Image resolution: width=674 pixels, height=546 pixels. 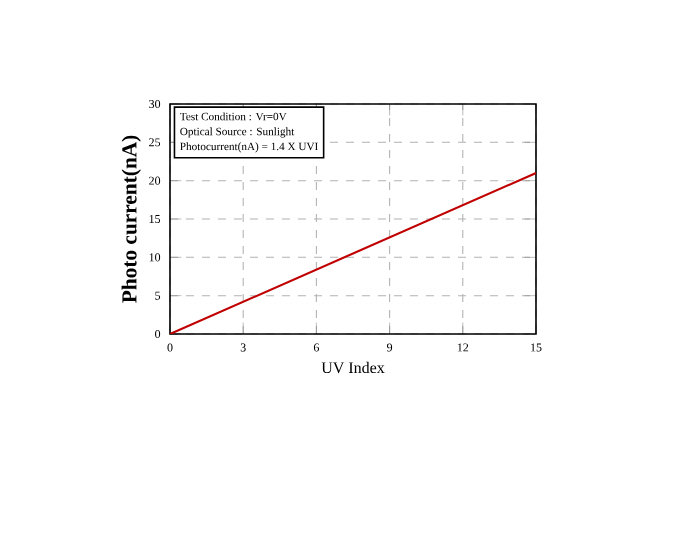 What do you see at coordinates (353, 367) in the screenshot?
I see `x-axis-title: UV Index` at bounding box center [353, 367].